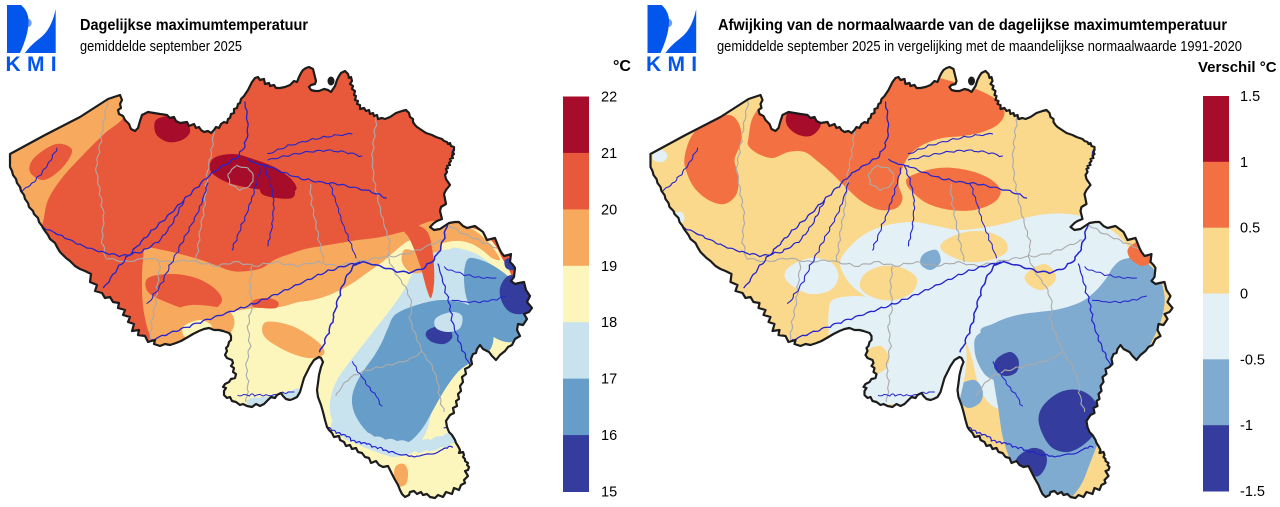  Describe the element at coordinates (609, 380) in the screenshot. I see `svg-text: 17` at that location.